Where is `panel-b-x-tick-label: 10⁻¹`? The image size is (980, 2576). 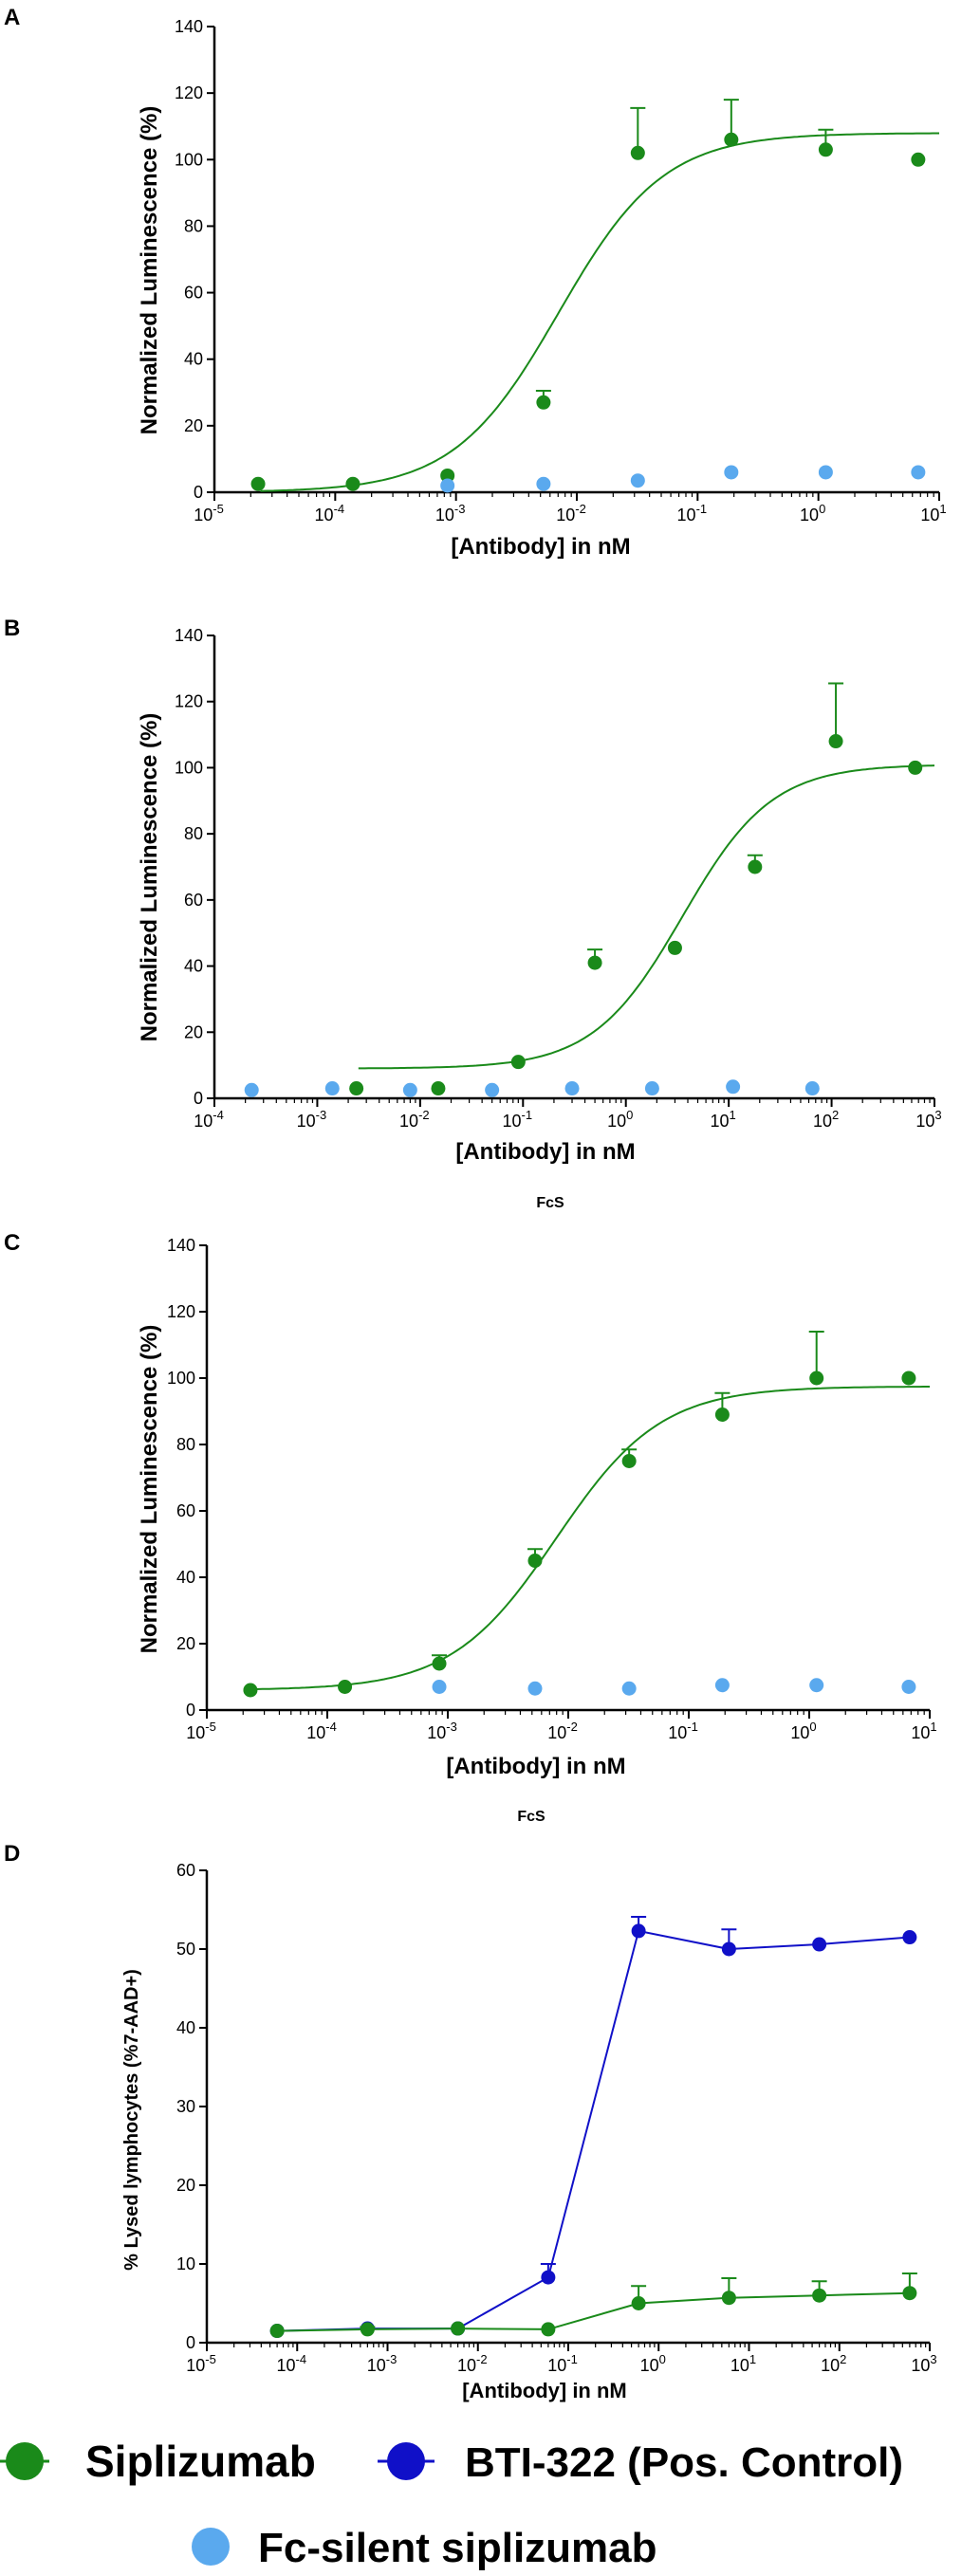
panel-b-x-tick-label: 10⁻¹ is located at coordinates (517, 1119).